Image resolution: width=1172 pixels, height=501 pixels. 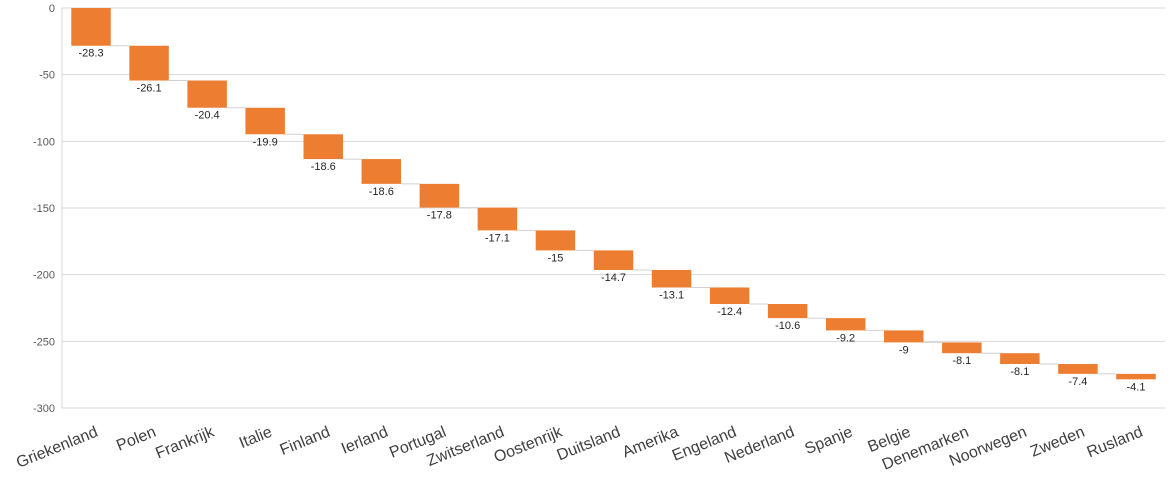 I want to click on data-label: -17.1, so click(x=497, y=238).